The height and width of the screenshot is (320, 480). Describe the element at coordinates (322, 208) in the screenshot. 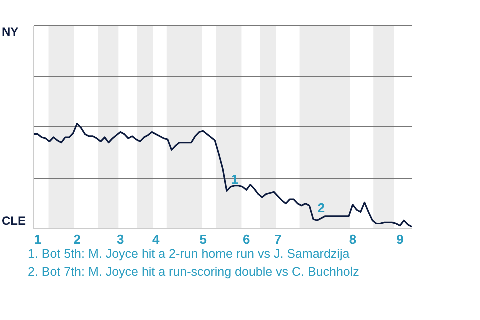

I see `annotation: 2` at that location.